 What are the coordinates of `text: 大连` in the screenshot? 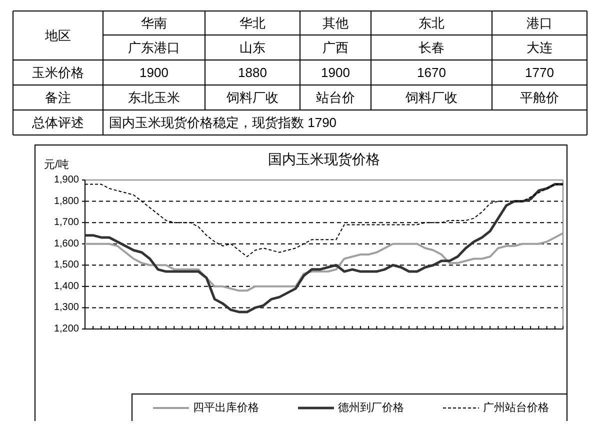 It's located at (539, 47).